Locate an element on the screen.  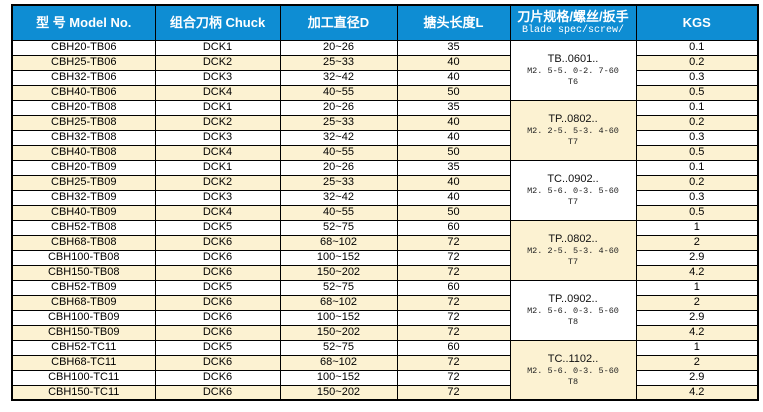
kgs-cell: 4.2 is located at coordinates (697, 392).